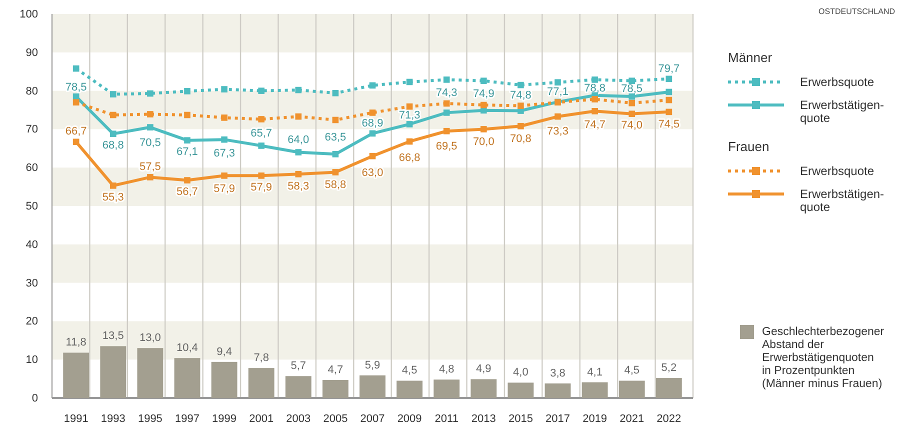 This screenshot has width=906, height=432. What do you see at coordinates (483, 418) in the screenshot?
I see `x-tick-label: 2013` at bounding box center [483, 418].